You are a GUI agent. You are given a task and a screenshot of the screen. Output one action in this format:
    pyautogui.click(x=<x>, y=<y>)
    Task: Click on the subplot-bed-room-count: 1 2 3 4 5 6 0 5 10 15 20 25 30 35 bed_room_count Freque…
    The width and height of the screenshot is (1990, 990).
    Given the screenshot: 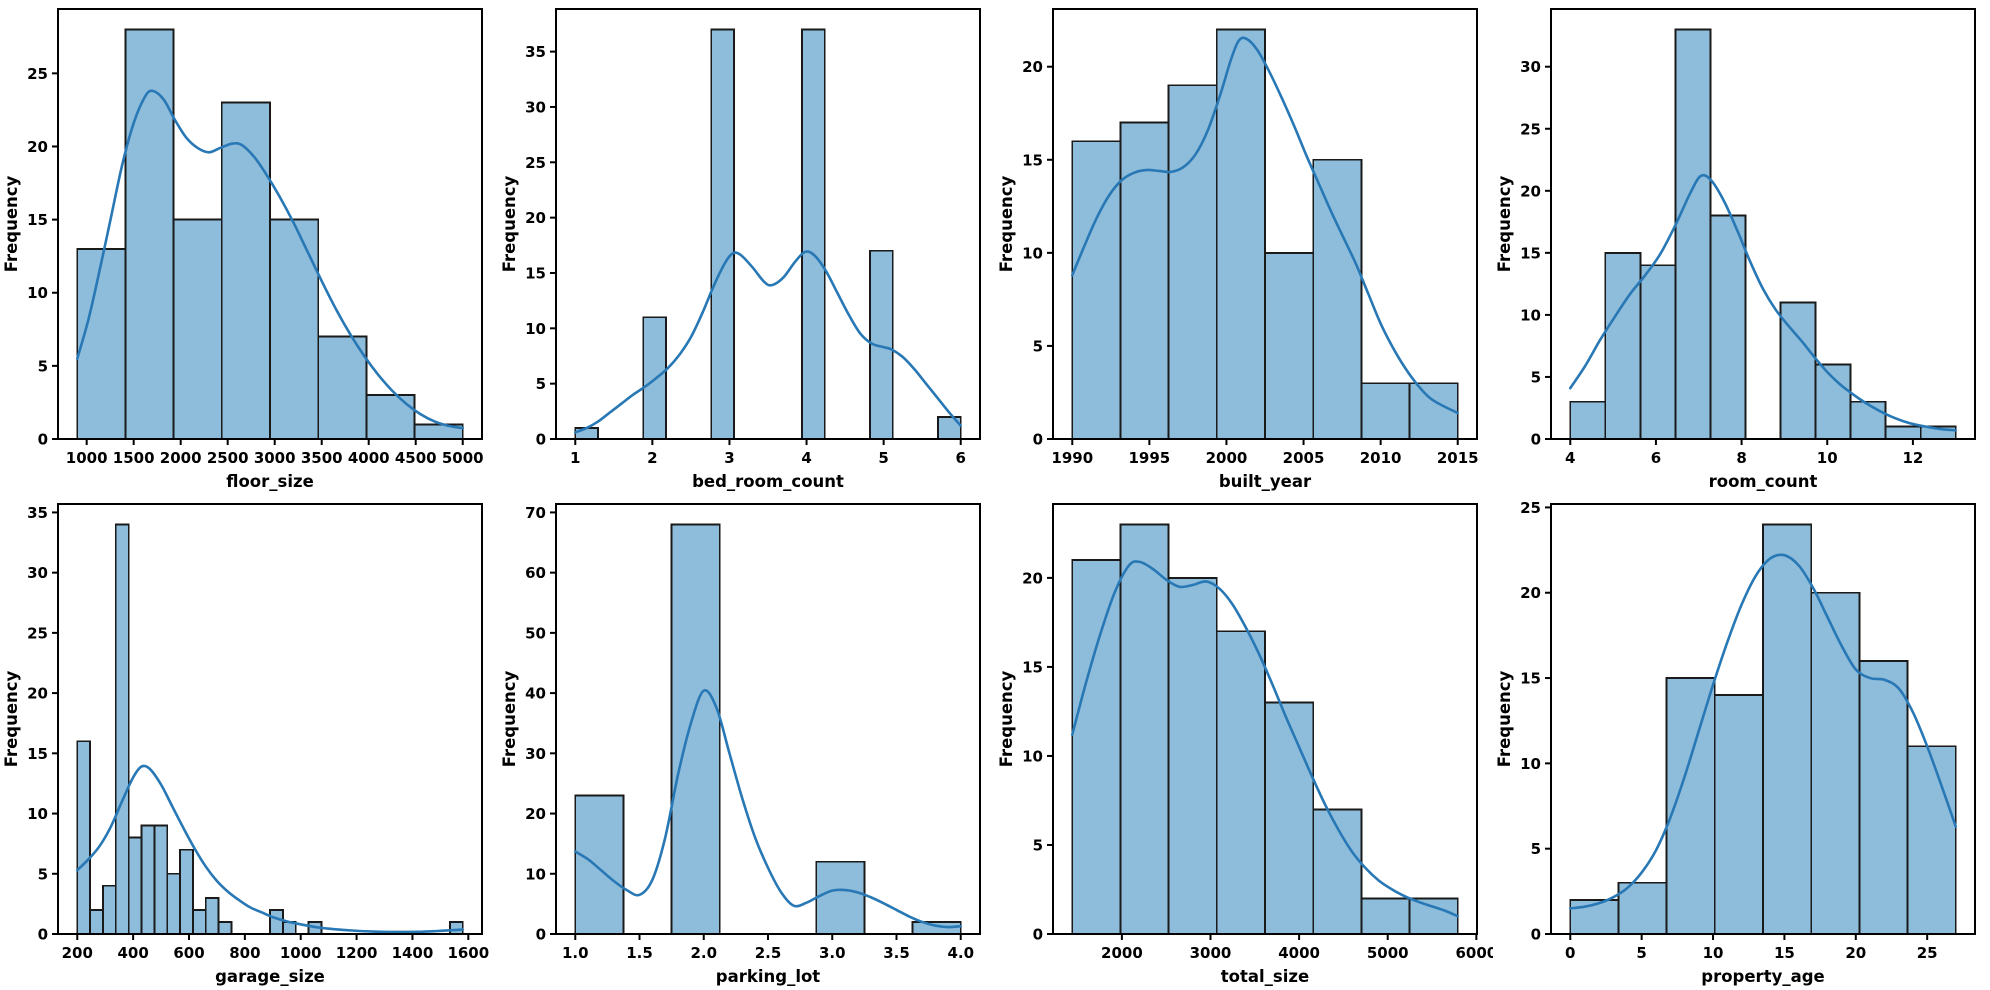 What is the action you would take?
    pyautogui.click(x=747, y=247)
    